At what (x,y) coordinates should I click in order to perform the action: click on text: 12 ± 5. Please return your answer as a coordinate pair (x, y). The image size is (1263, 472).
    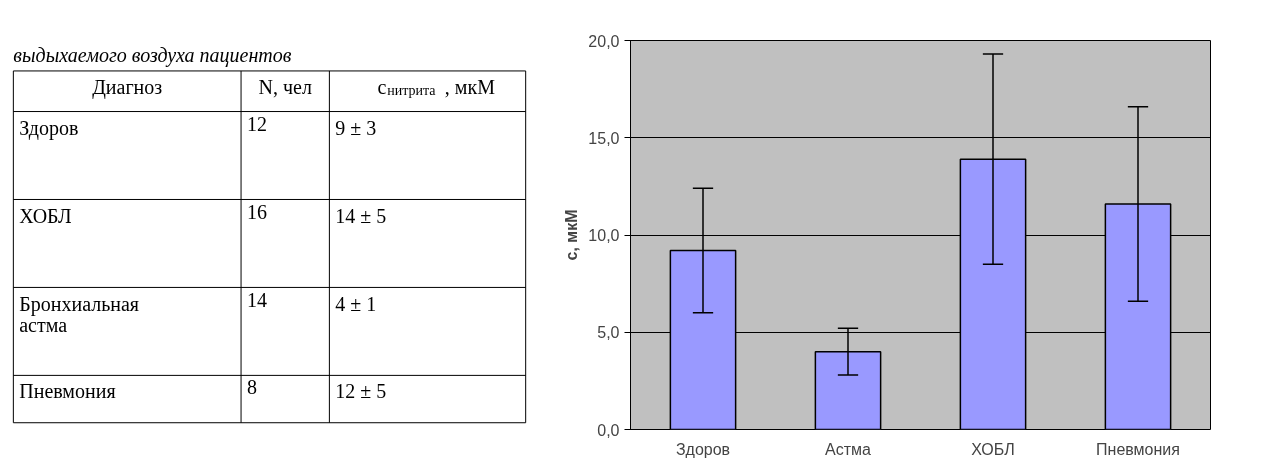
    Looking at the image, I should click on (361, 391).